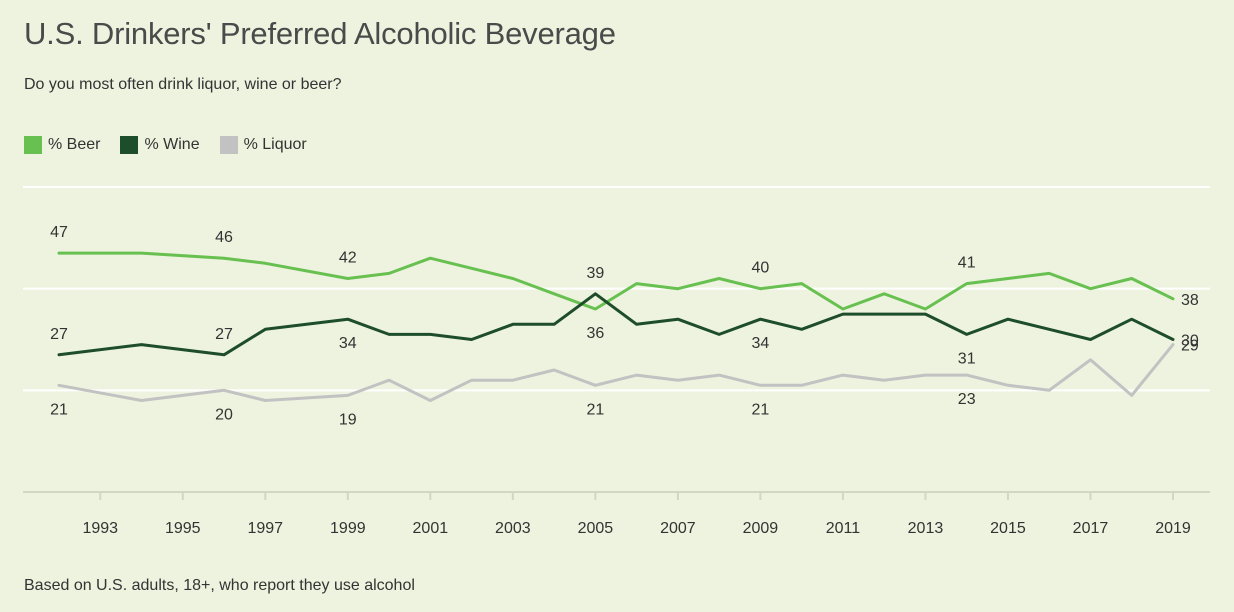 Image resolution: width=1234 pixels, height=612 pixels. What do you see at coordinates (843, 528) in the screenshot?
I see `x-tick-label: 2011` at bounding box center [843, 528].